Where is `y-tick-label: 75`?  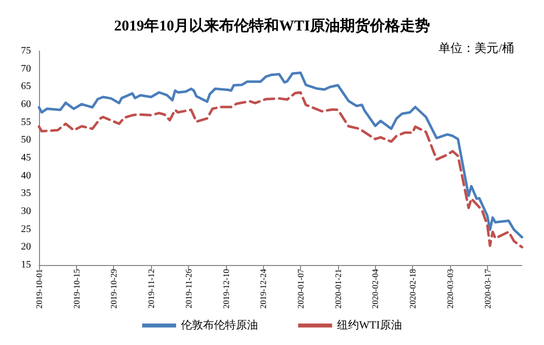 y-tick-label: 75 is located at coordinates (26, 51).